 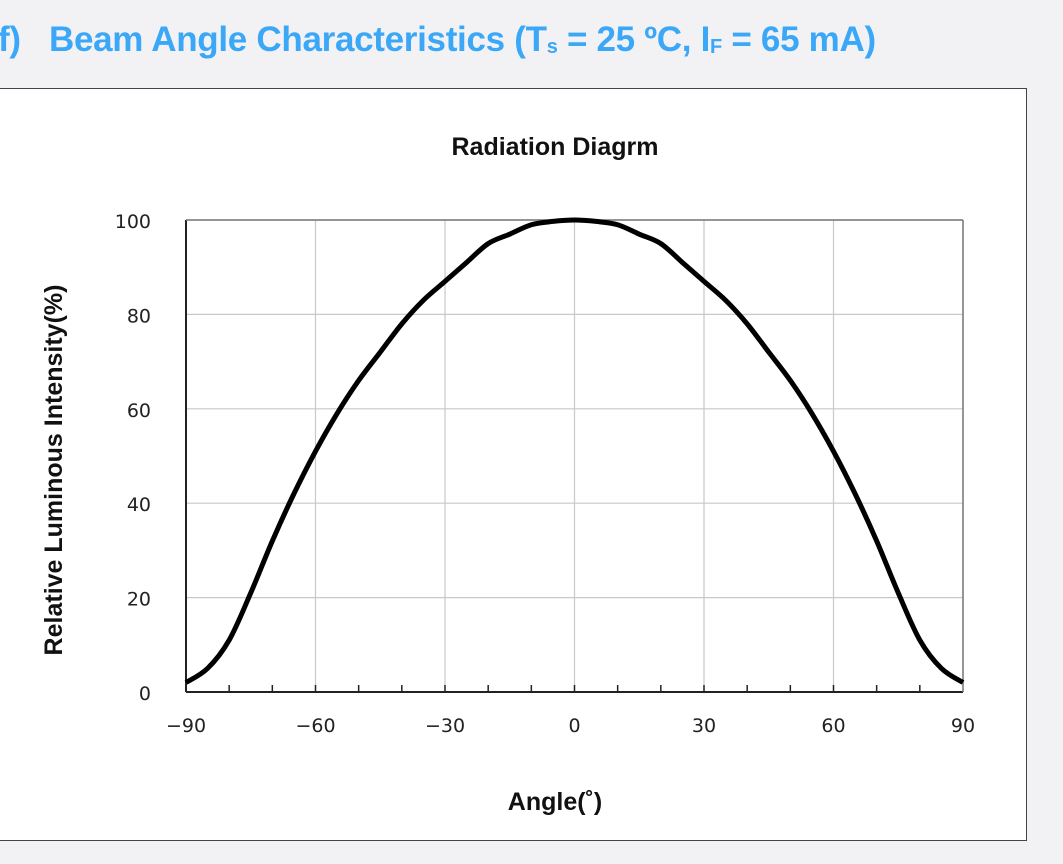 What do you see at coordinates (833, 726) in the screenshot?
I see `x-tick-label: 60` at bounding box center [833, 726].